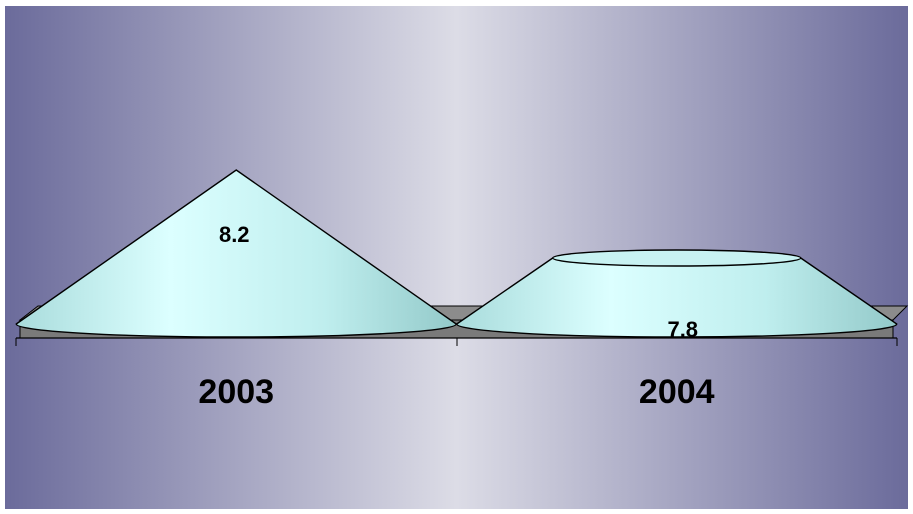 Image resolution: width=913 pixels, height=514 pixels. What do you see at coordinates (234, 234) in the screenshot?
I see `data-label: 8.2` at bounding box center [234, 234].